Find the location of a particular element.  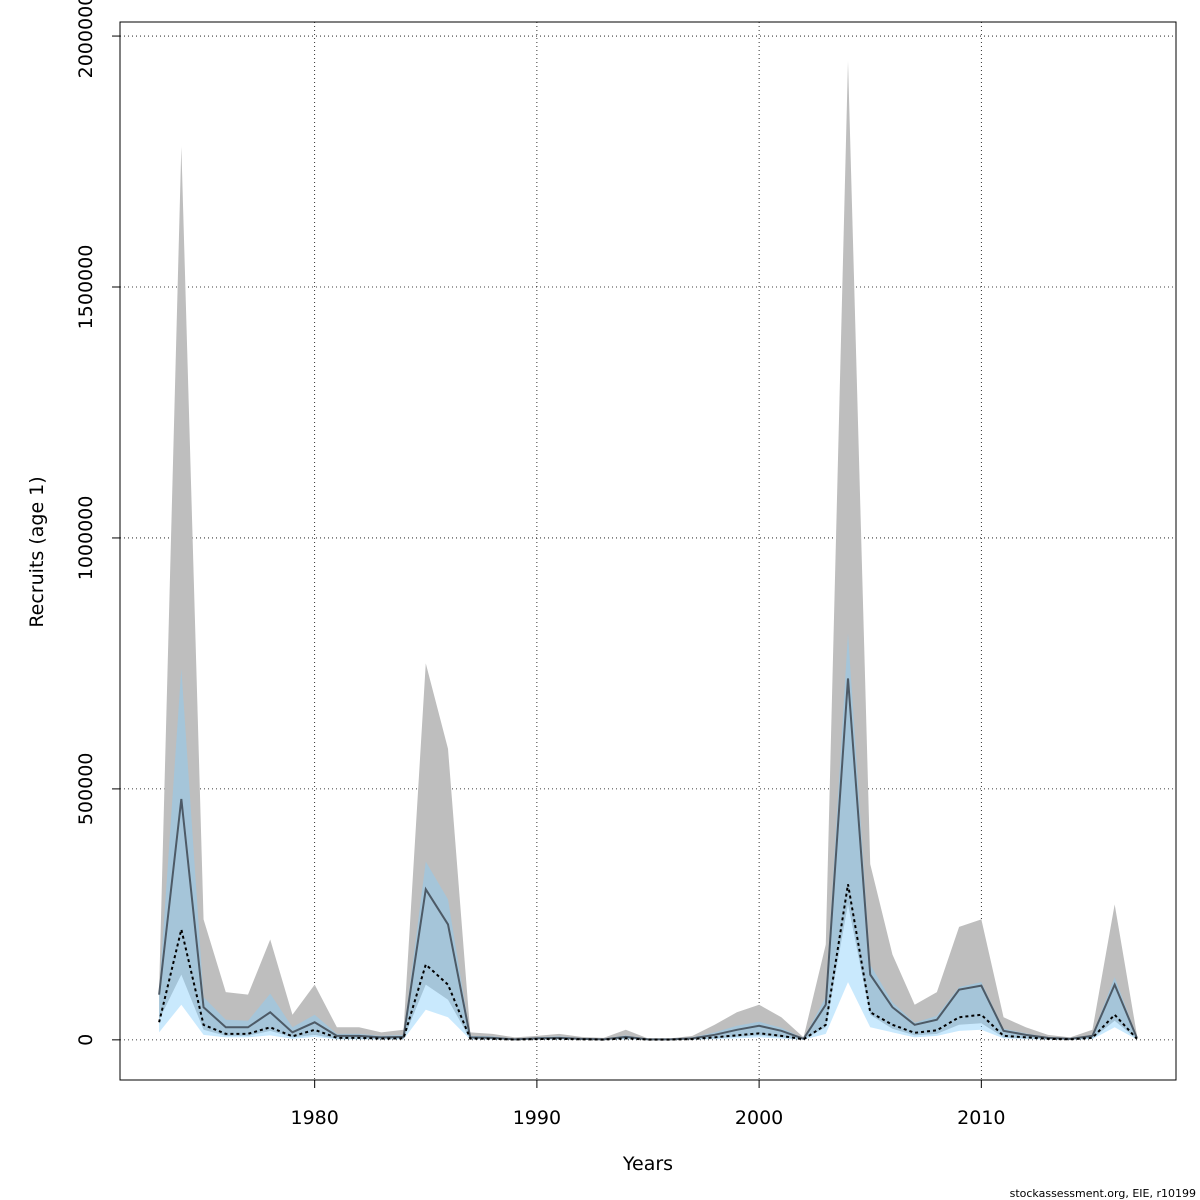

y-tick-label: 2000000 is located at coordinates (86, 39).